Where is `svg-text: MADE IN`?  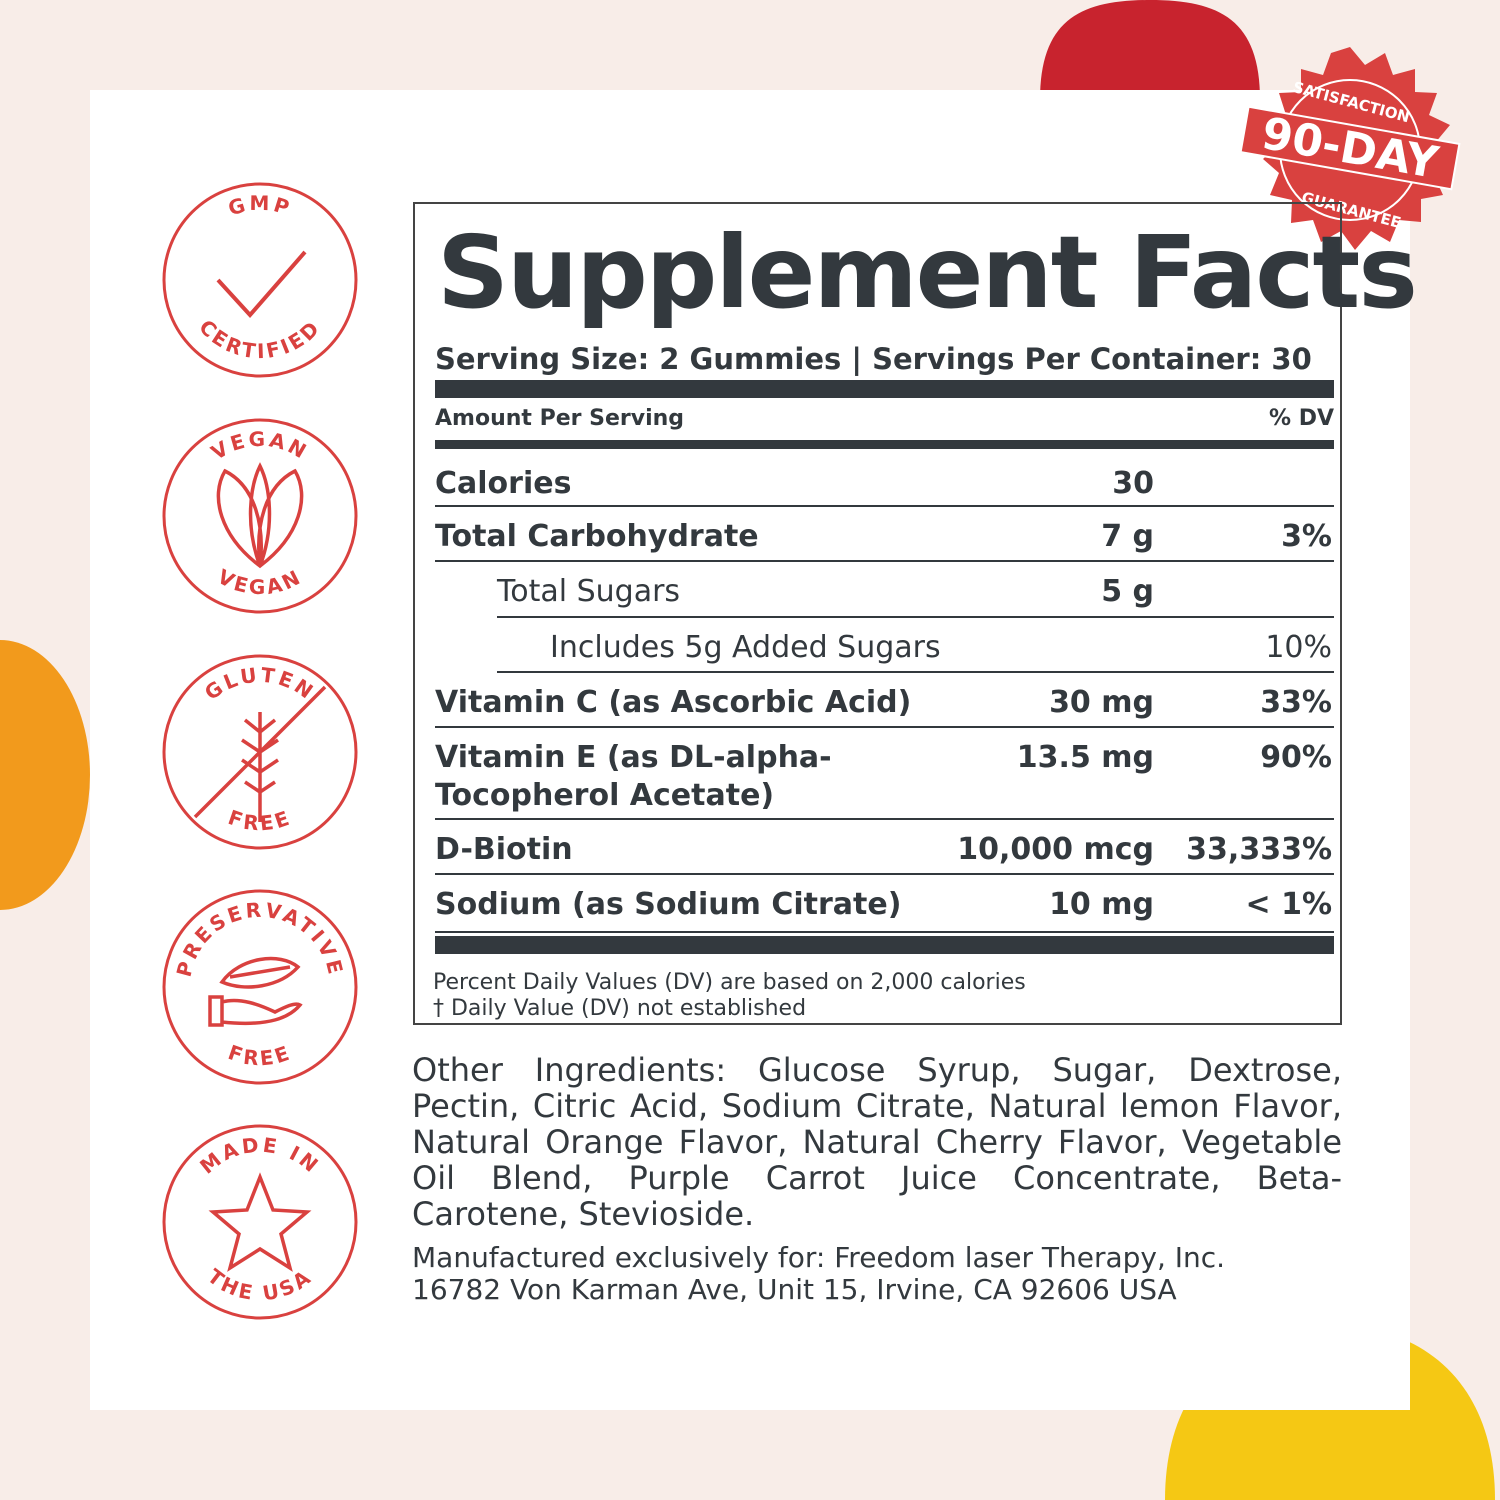
svg-text: MADE IN is located at coordinates (260, 1155).